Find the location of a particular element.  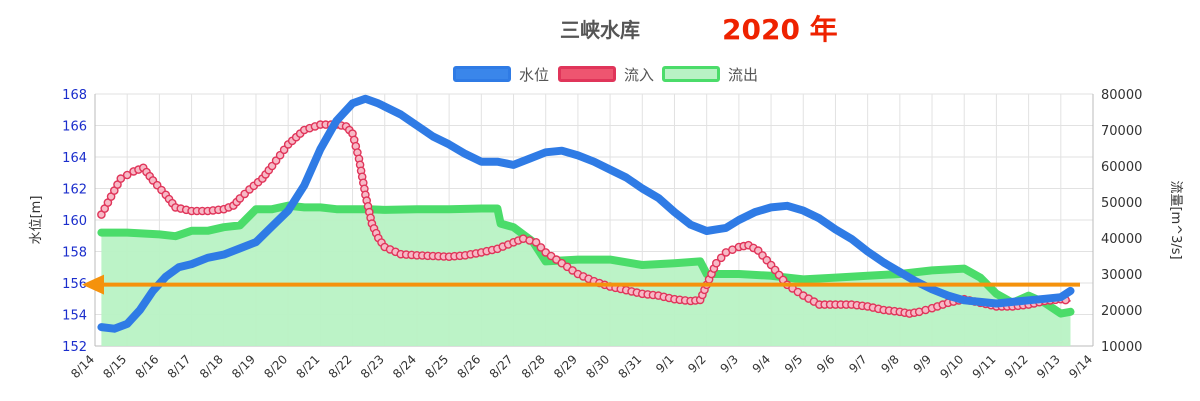

x-axis-tick-label: 8/24 is located at coordinates (404, 366).